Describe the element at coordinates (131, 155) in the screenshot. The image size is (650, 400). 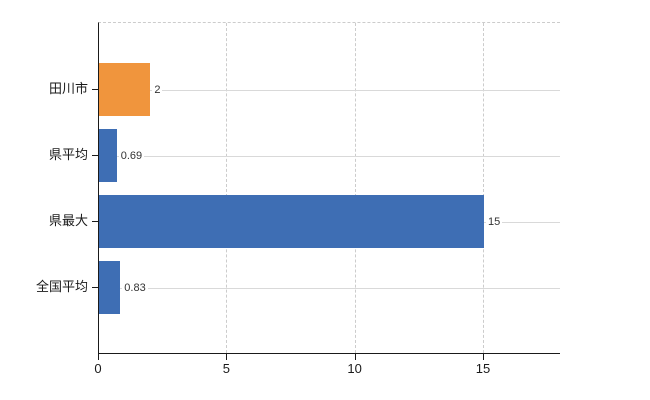
I see `bar-value-label: 0.69` at that location.